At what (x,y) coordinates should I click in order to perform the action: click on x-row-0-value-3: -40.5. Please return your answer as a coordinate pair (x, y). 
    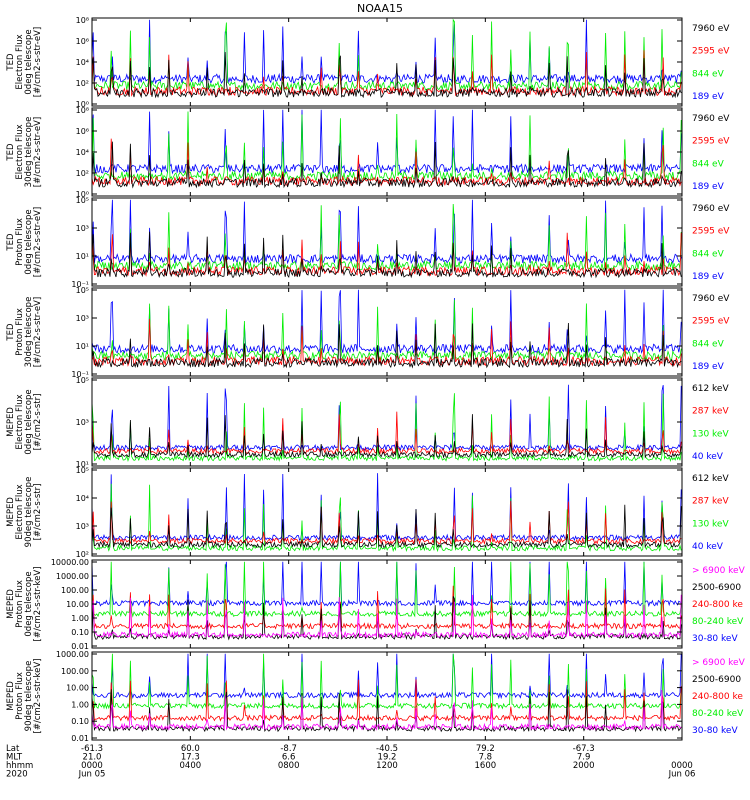
    Looking at the image, I should click on (387, 749).